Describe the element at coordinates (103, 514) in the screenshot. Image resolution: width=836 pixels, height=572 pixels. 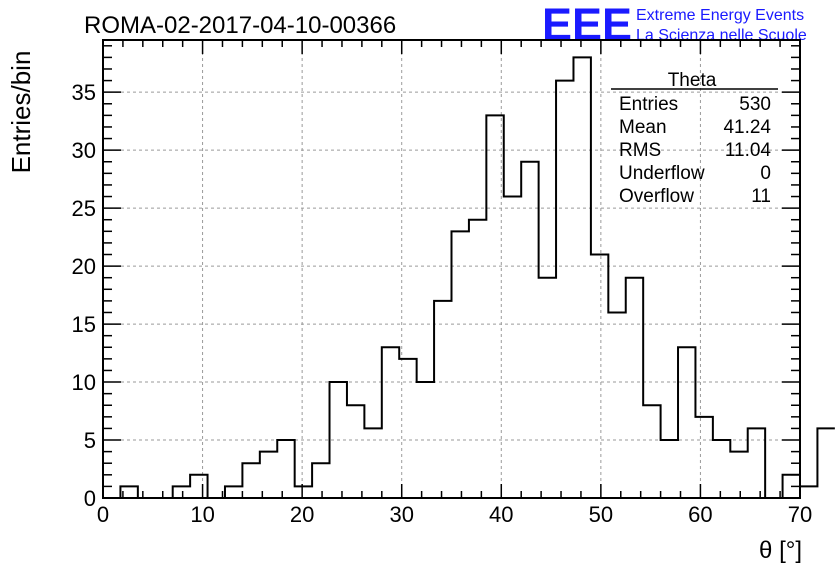
I see `x-tick-label: 0` at that location.